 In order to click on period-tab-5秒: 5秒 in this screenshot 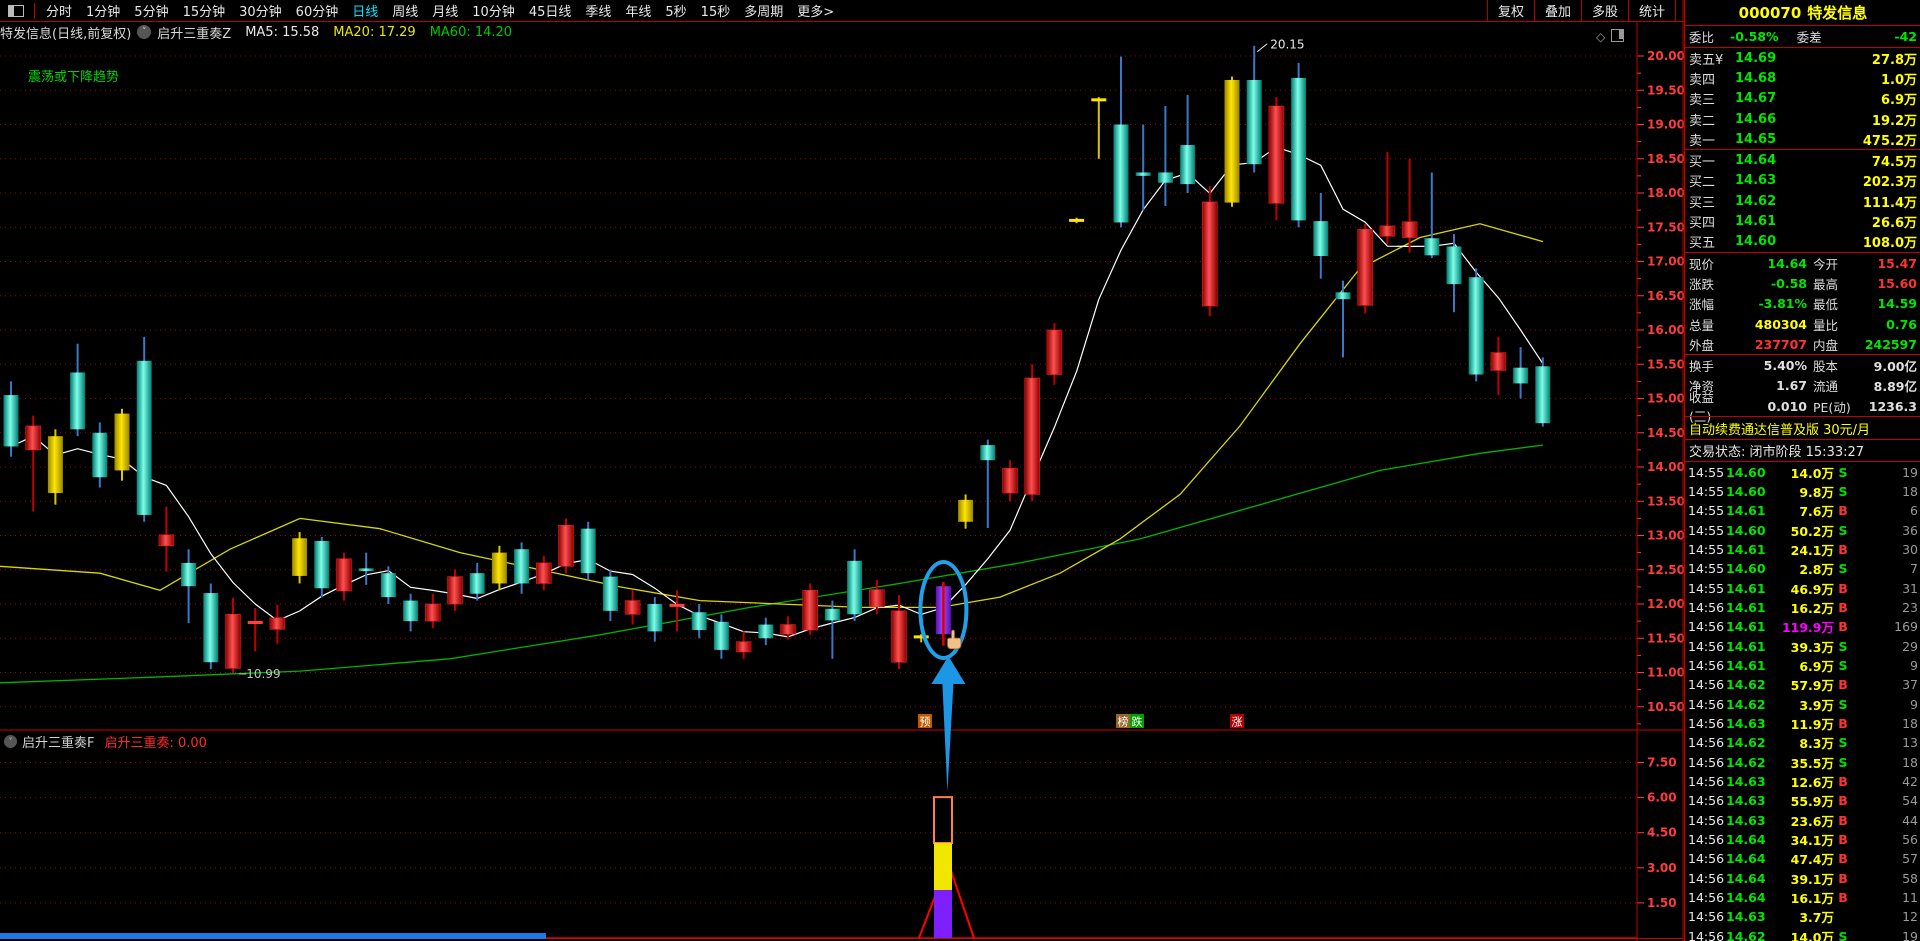, I will do `click(676, 12)`.